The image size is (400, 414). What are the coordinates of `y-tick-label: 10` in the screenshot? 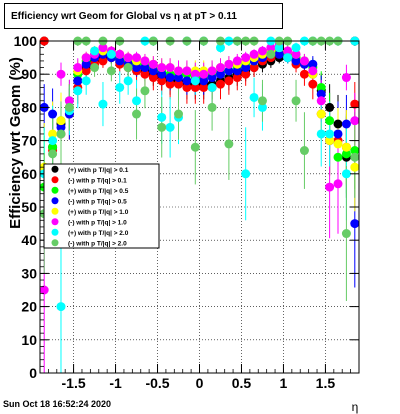 It's located at (29, 340).